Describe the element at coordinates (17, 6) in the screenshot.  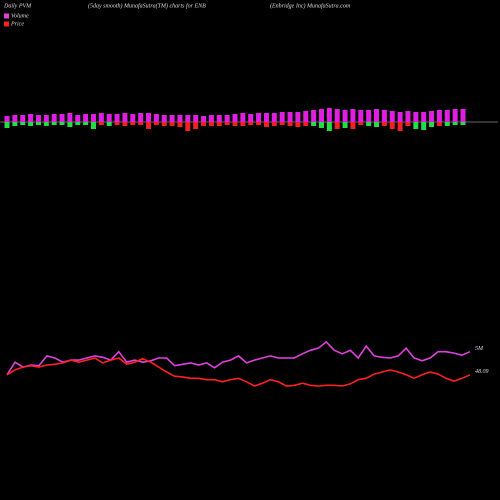
I see `chart-title: Daily PVM` at that location.